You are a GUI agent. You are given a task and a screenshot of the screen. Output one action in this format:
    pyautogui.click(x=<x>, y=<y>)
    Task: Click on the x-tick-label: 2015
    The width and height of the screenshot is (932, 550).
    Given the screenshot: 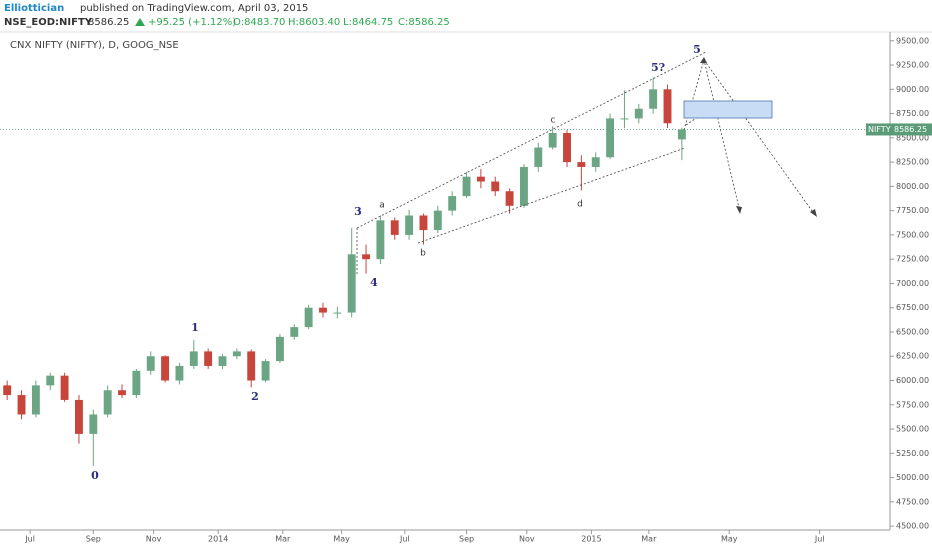 What is the action you would take?
    pyautogui.click(x=591, y=539)
    